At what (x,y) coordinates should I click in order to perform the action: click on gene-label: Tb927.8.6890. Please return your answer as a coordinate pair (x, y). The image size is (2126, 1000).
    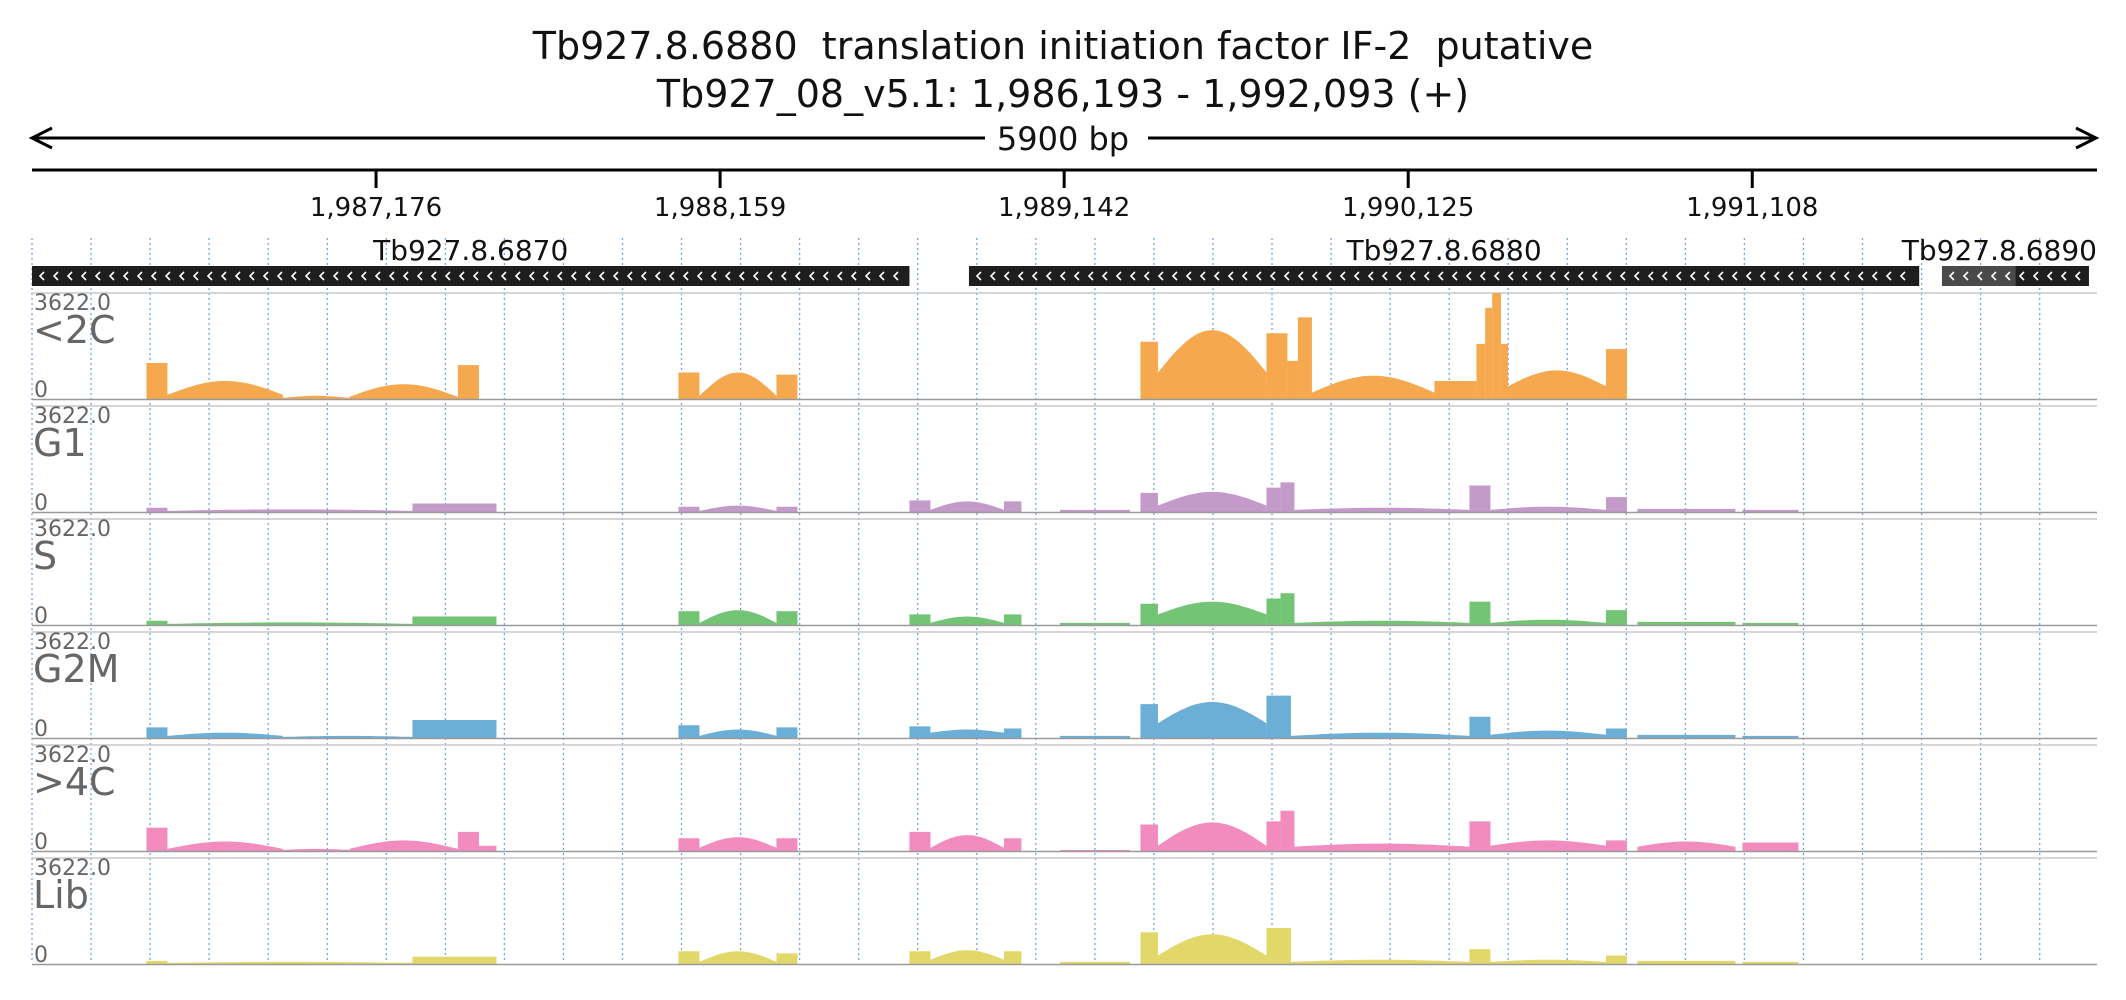
    Looking at the image, I should click on (1999, 250).